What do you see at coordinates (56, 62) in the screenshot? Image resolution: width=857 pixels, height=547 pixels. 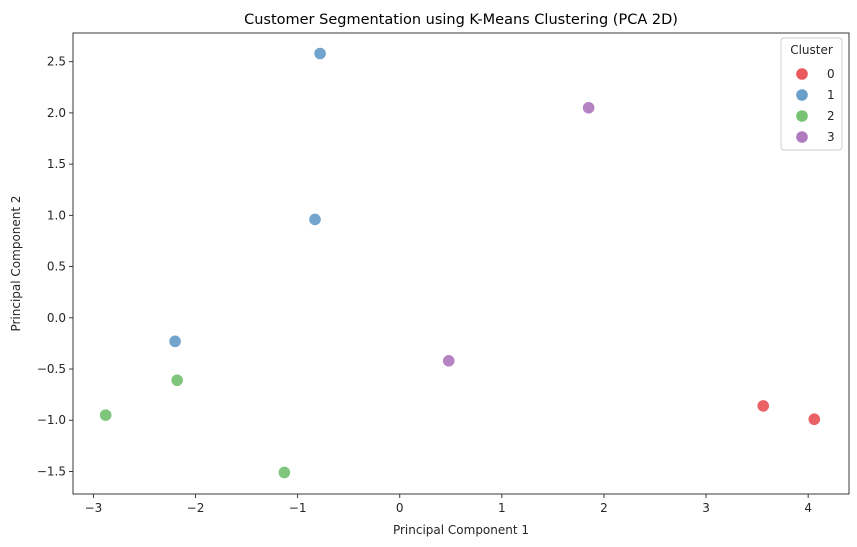 I see `y-tick-label: 2.5` at bounding box center [56, 62].